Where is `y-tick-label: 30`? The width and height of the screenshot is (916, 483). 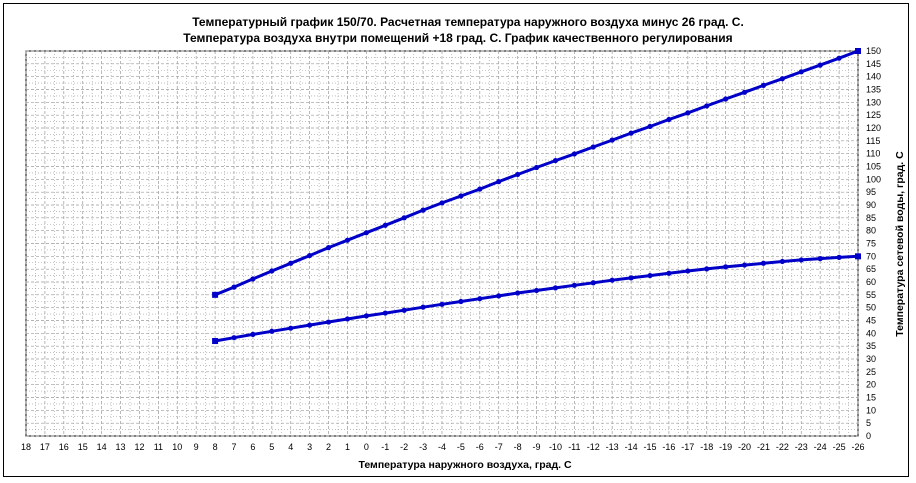
y-tick-label: 30 is located at coordinates (871, 359).